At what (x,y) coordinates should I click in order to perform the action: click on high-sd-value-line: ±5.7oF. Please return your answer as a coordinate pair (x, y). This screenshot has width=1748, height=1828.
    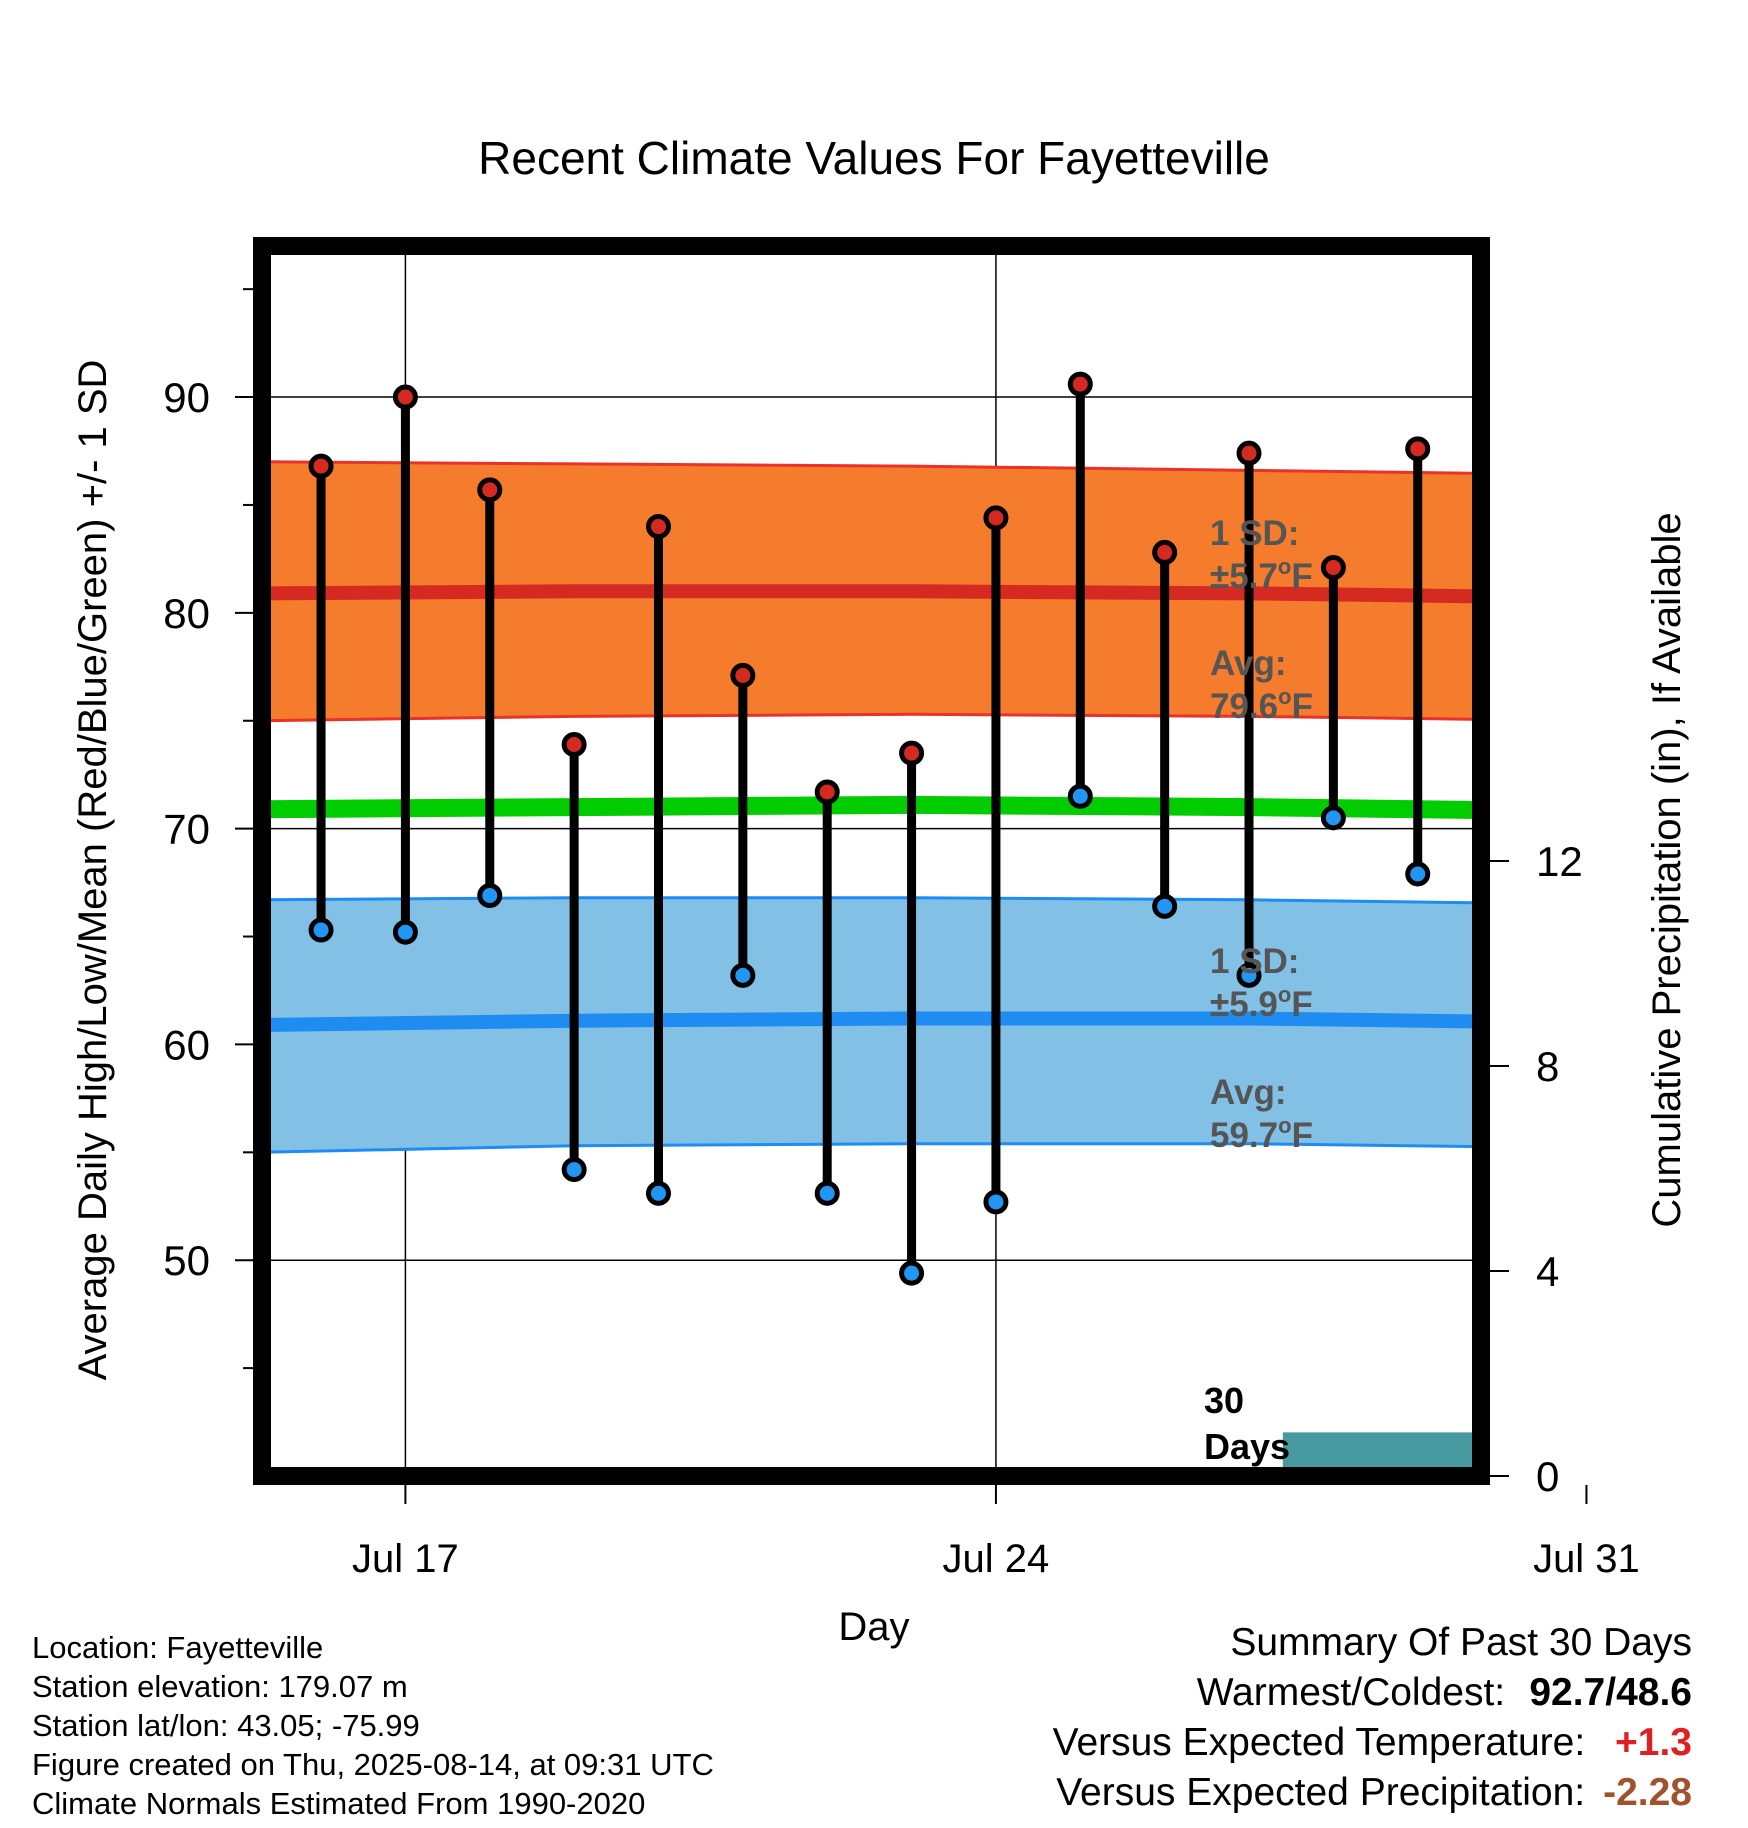
    Looking at the image, I should click on (1261, 575).